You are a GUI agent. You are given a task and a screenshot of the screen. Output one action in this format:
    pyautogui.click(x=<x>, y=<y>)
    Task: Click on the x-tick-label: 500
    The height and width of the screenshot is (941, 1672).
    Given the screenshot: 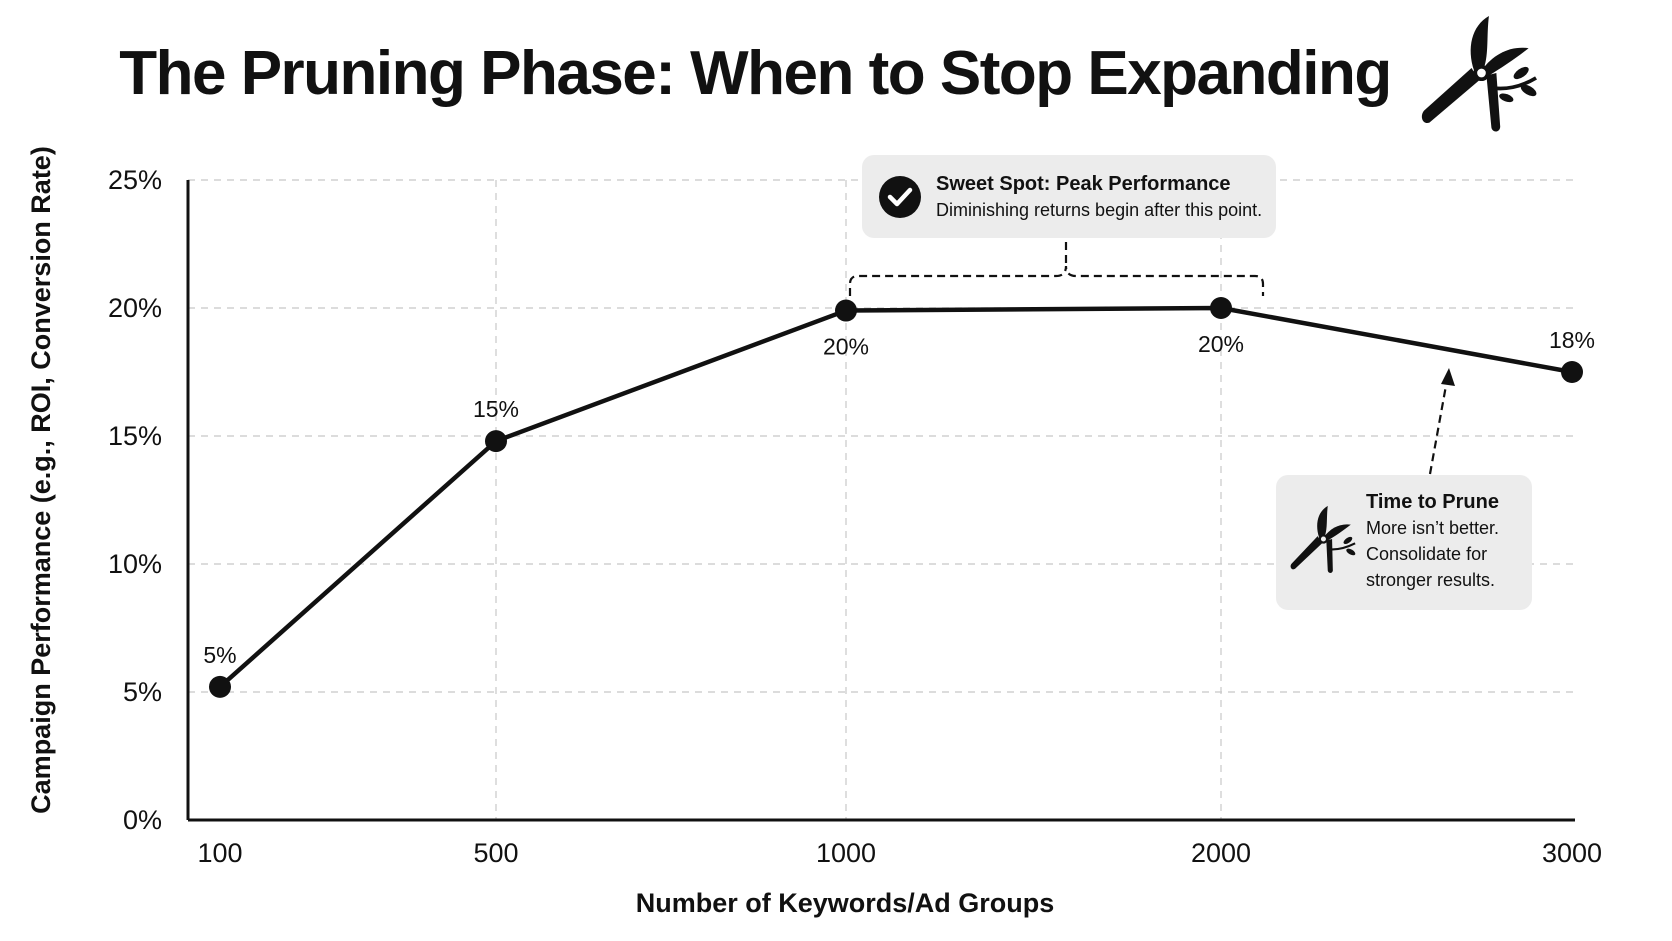 What is the action you would take?
    pyautogui.click(x=495, y=853)
    